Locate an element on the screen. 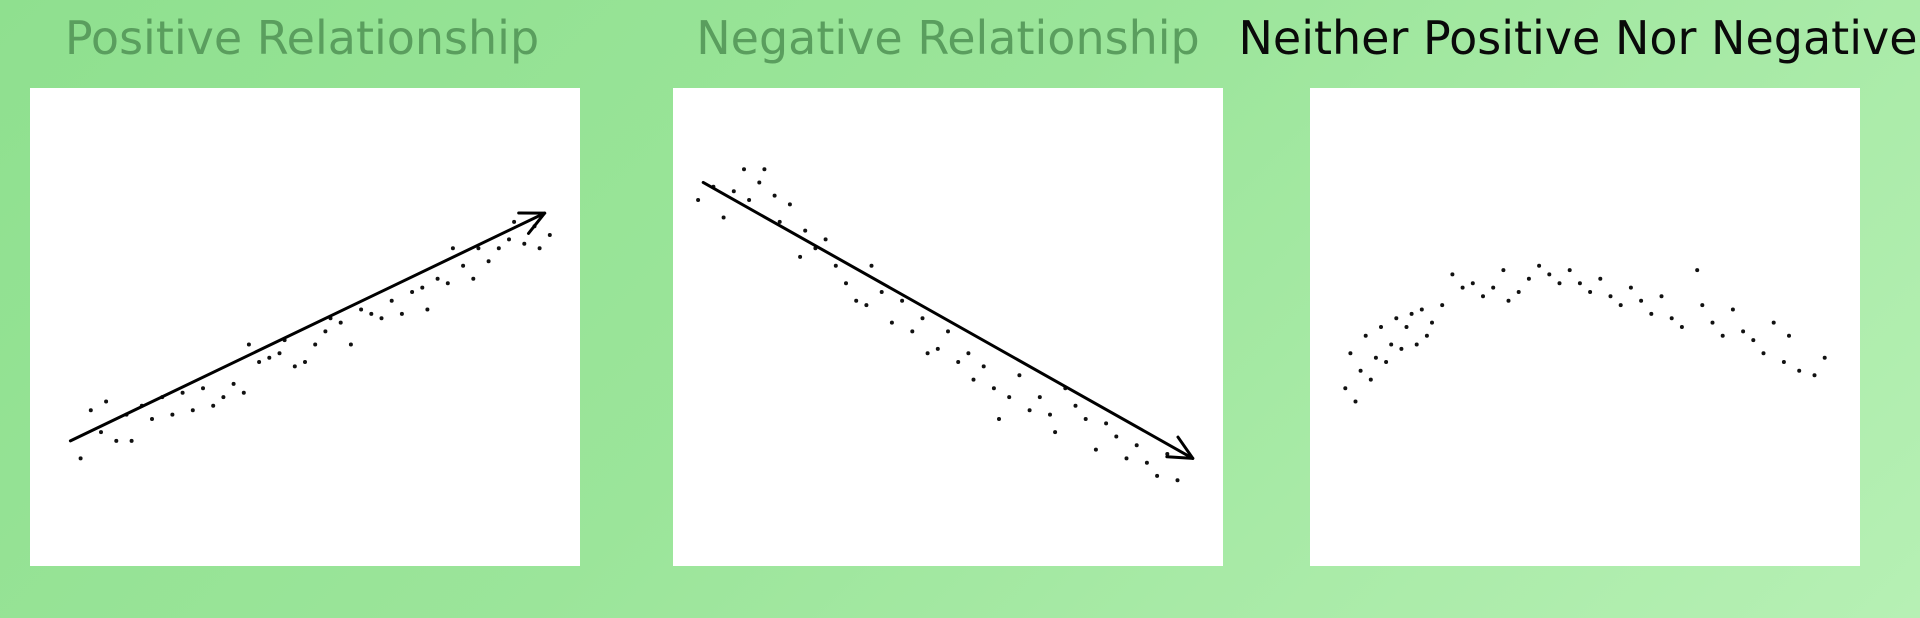  neither-scatter-plot is located at coordinates (1585, 333).